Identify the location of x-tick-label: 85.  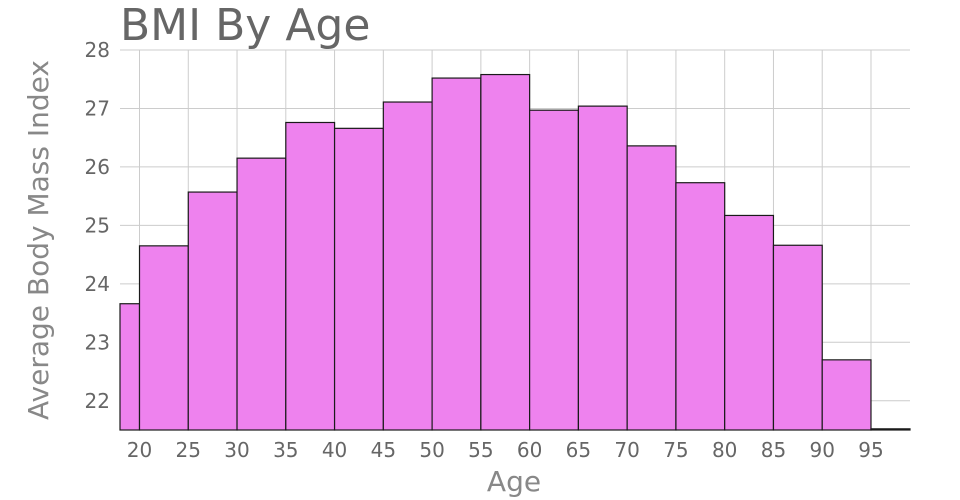
(773, 450).